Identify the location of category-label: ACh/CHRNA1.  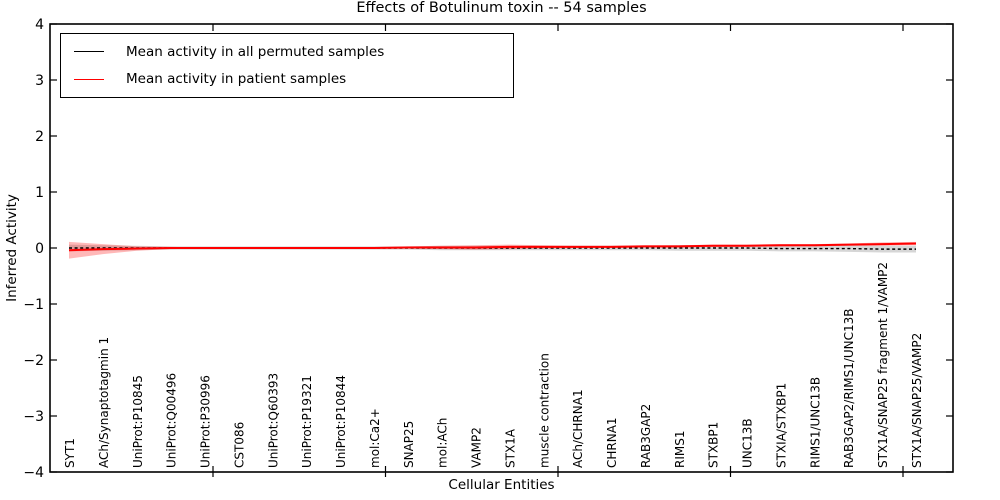
(578, 428).